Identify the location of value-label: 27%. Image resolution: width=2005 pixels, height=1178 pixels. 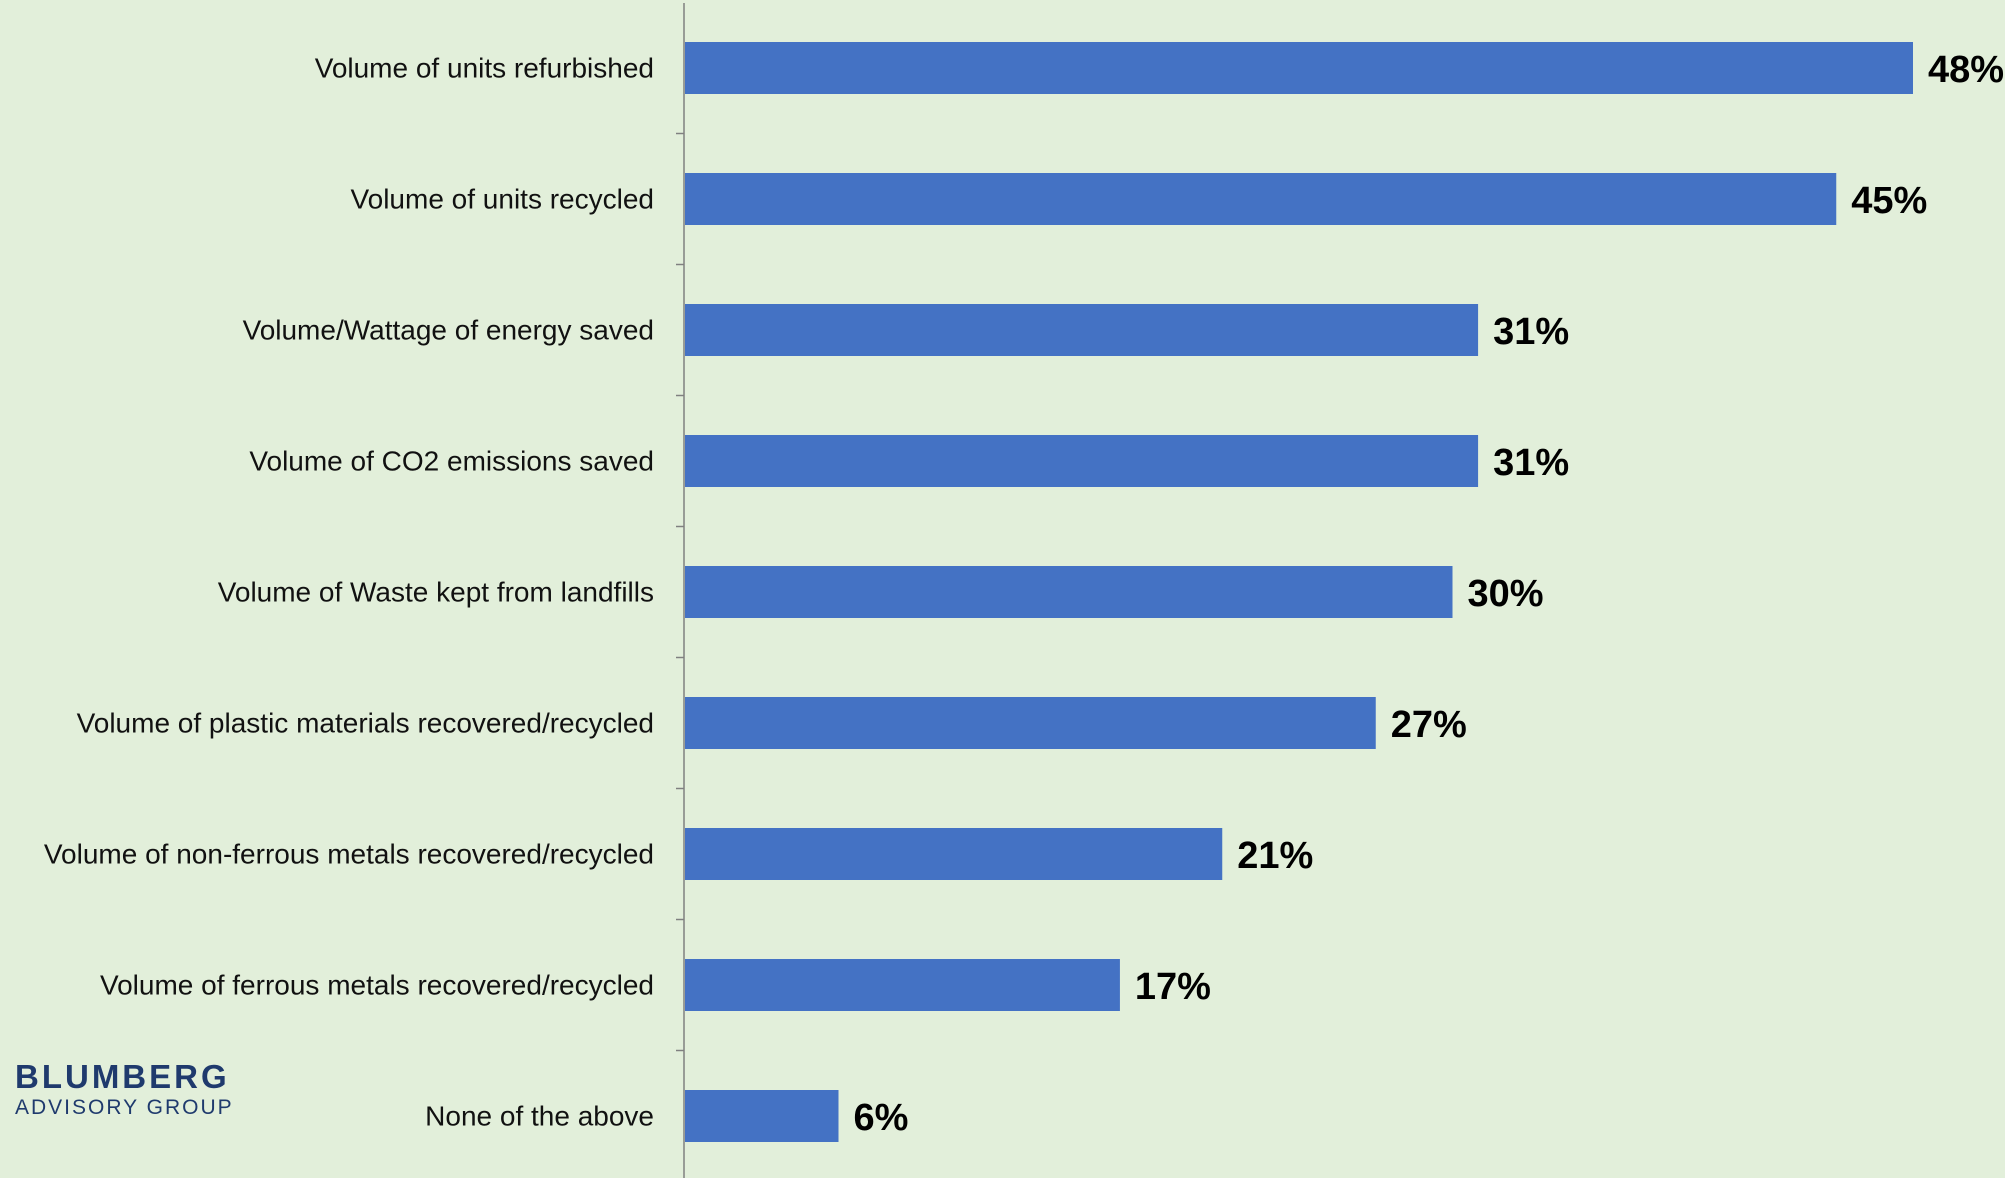
(1429, 725).